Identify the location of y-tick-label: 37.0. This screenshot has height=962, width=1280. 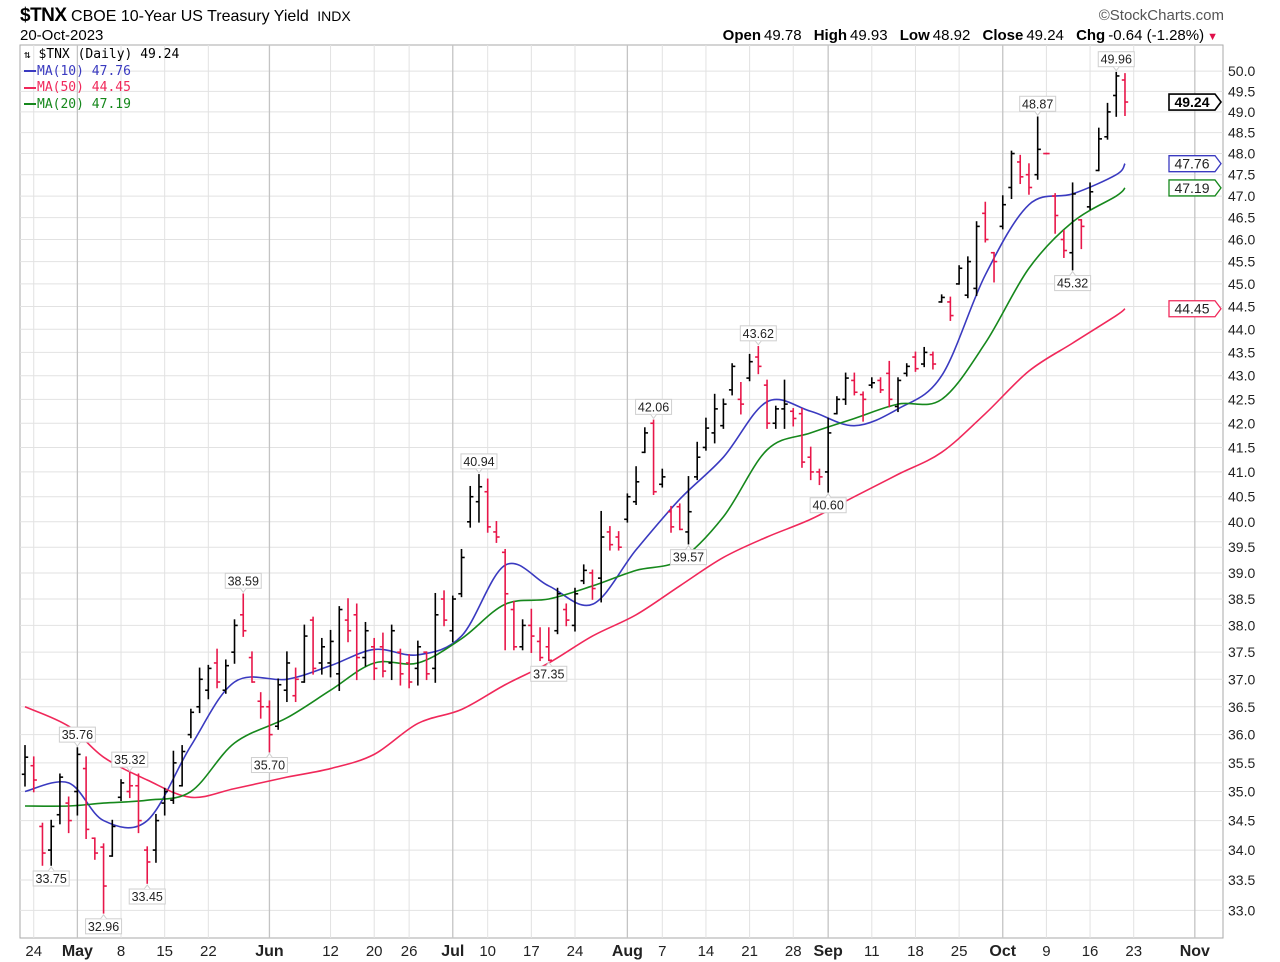
(1241, 679).